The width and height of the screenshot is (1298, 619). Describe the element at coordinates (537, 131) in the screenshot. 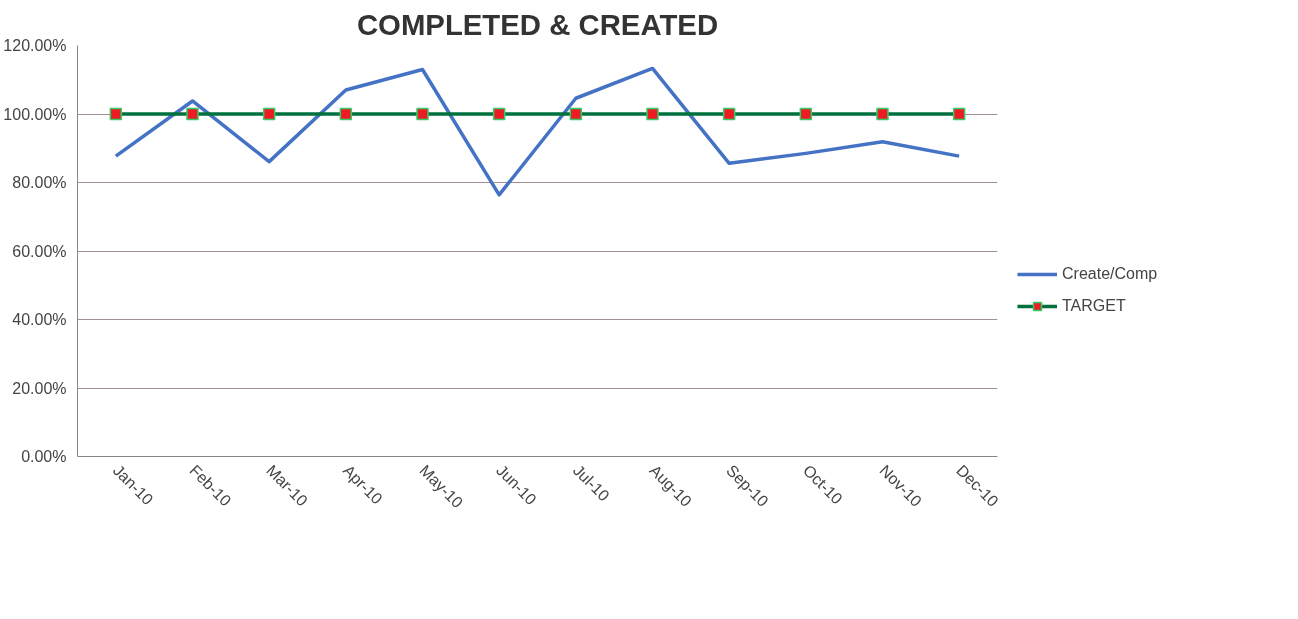

I see `line-series` at that location.